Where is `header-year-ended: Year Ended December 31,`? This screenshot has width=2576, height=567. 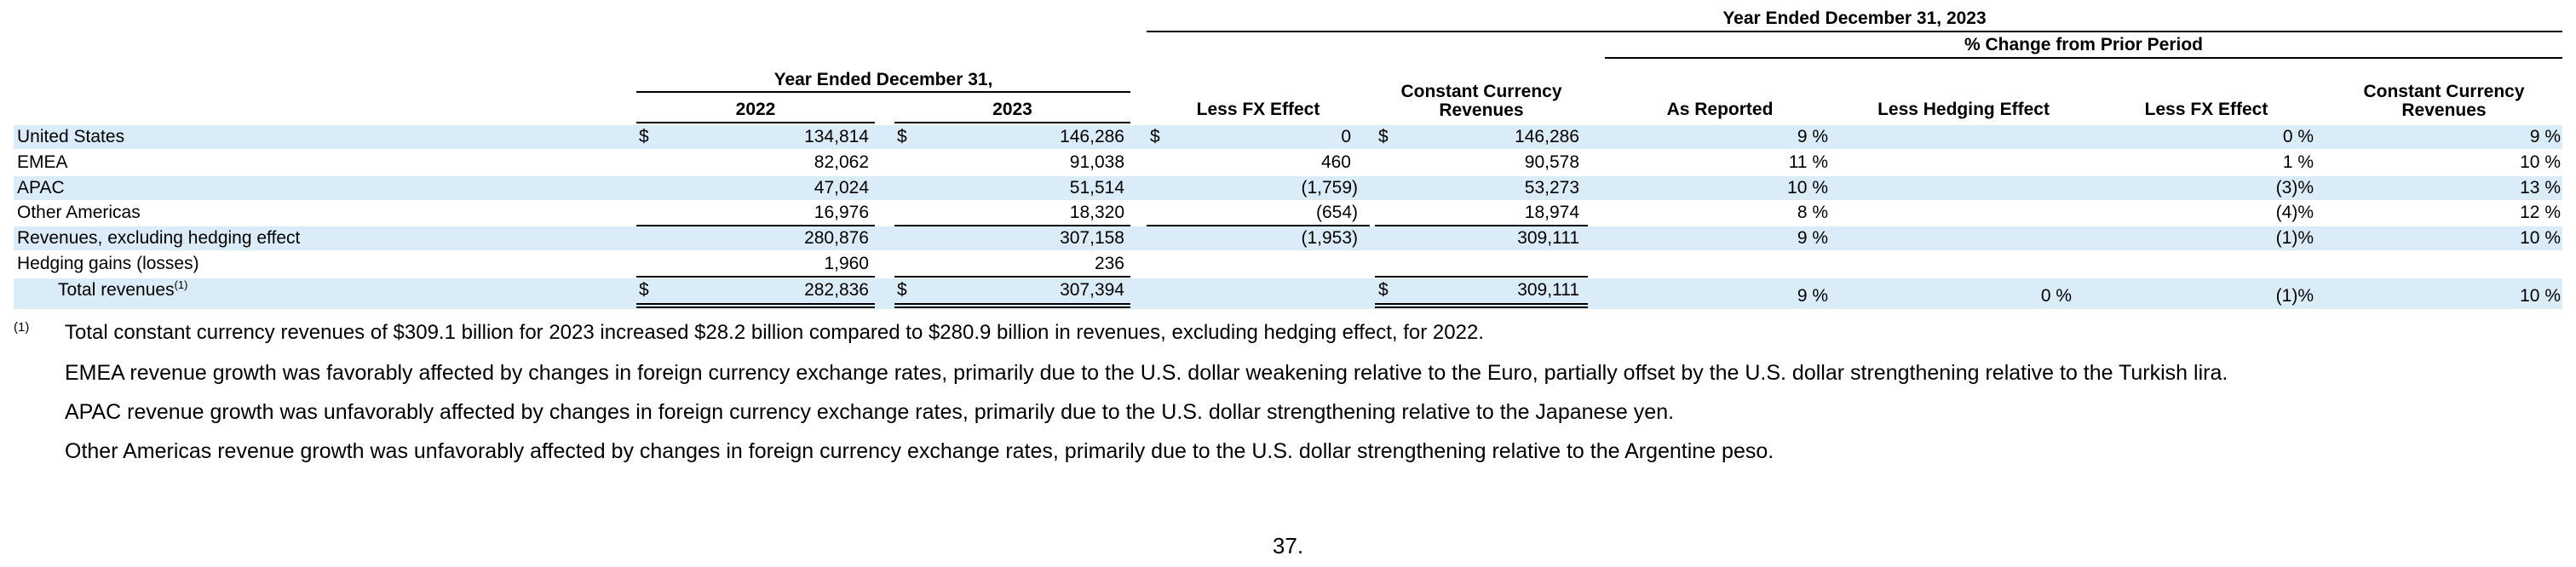
header-year-ended: Year Ended December 31, is located at coordinates (883, 79).